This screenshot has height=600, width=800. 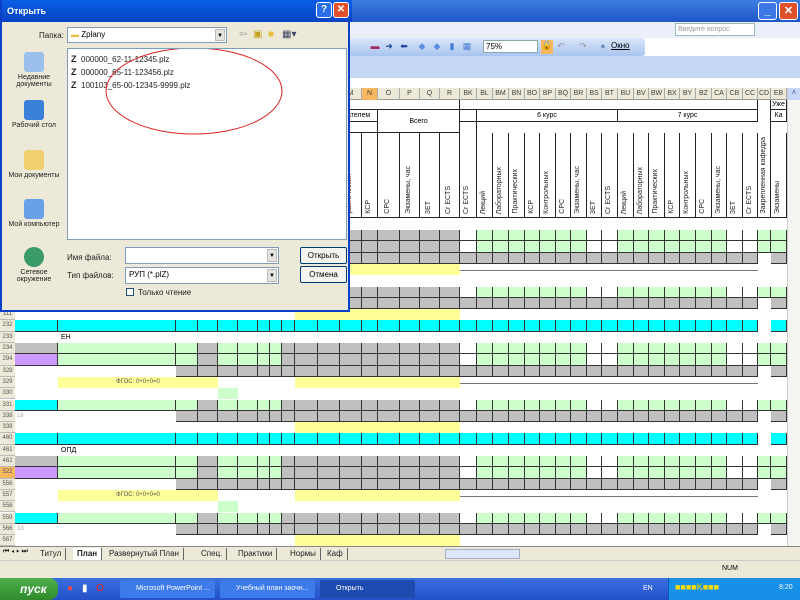 I want to click on row-header: 338, so click(x=7, y=416).